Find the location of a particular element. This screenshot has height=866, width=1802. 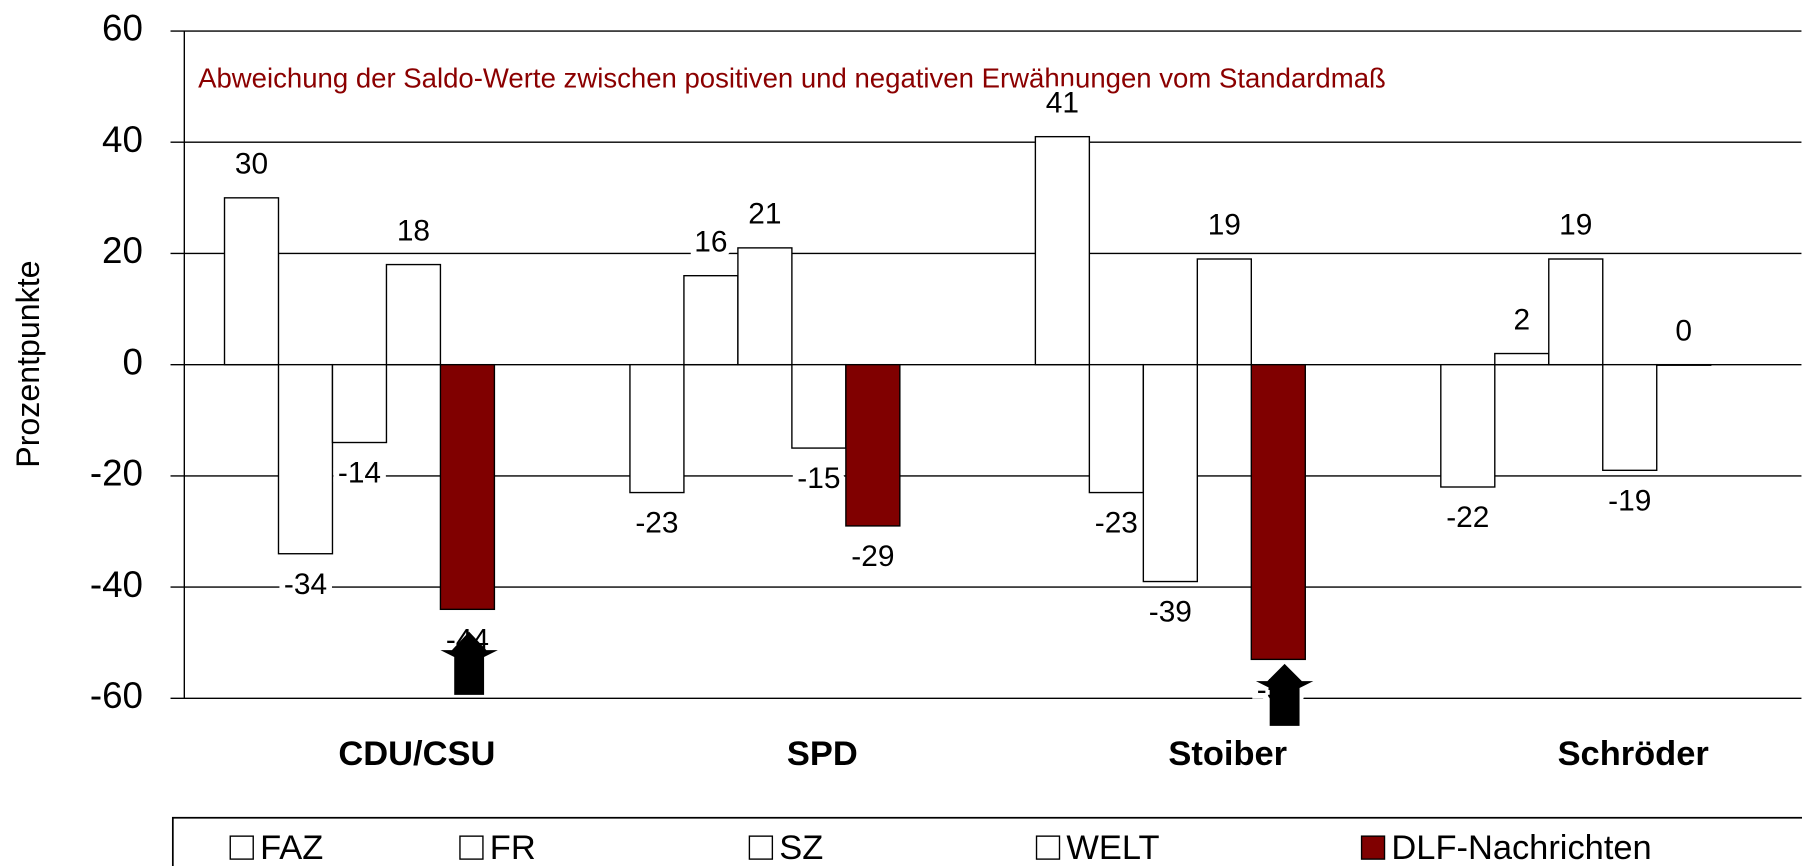

x-tick-label: CDU/CSU is located at coordinates (416, 754).